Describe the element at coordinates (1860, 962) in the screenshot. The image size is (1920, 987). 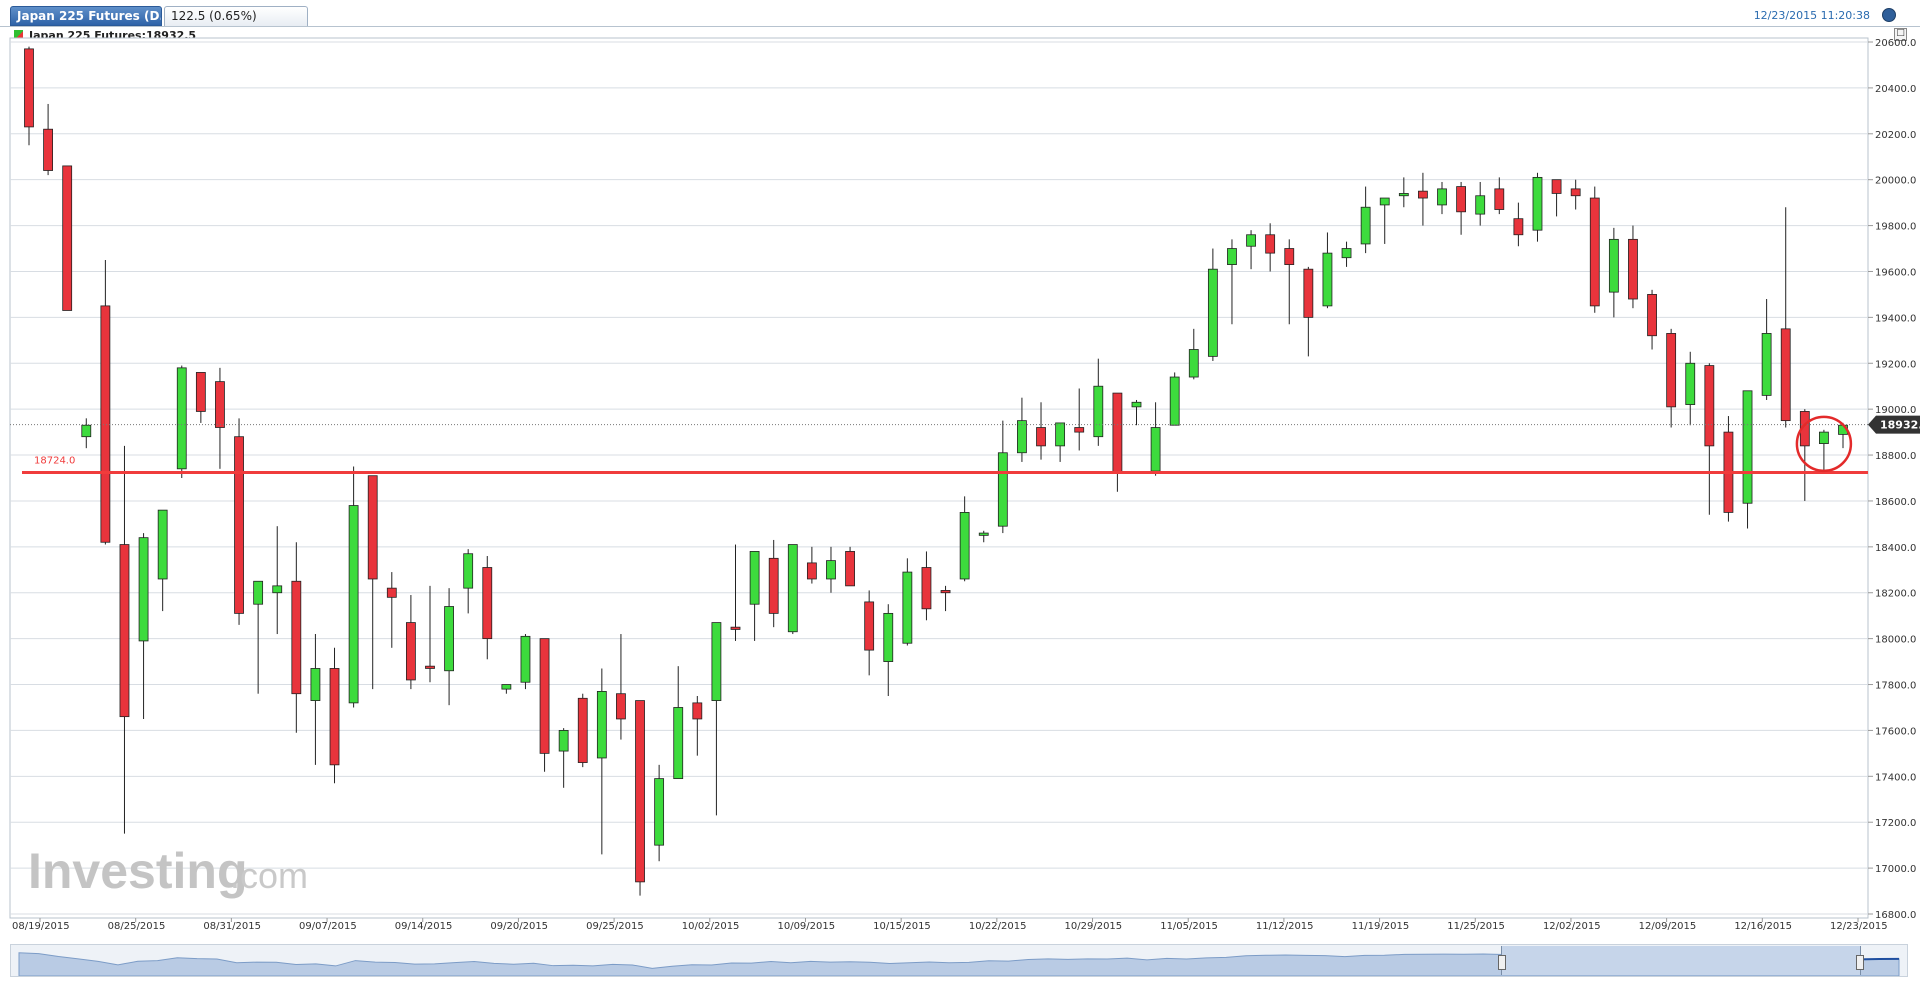
I see `navigator-right-handle` at that location.